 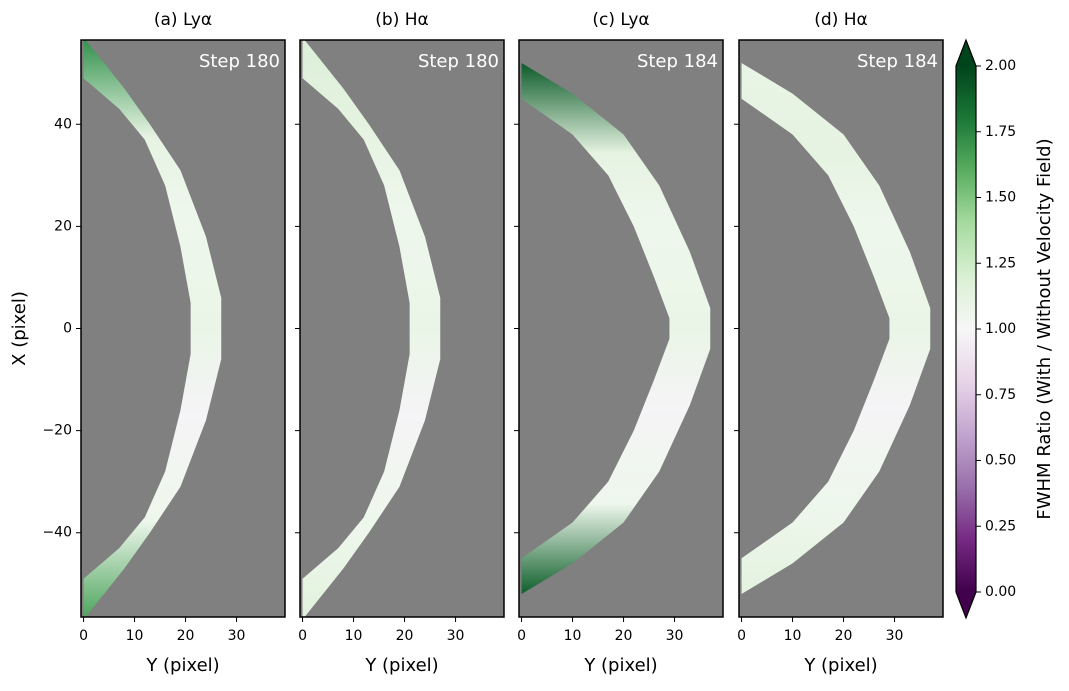 What do you see at coordinates (620, 20) in the screenshot?
I see `panel-title: (c) Lyα` at bounding box center [620, 20].